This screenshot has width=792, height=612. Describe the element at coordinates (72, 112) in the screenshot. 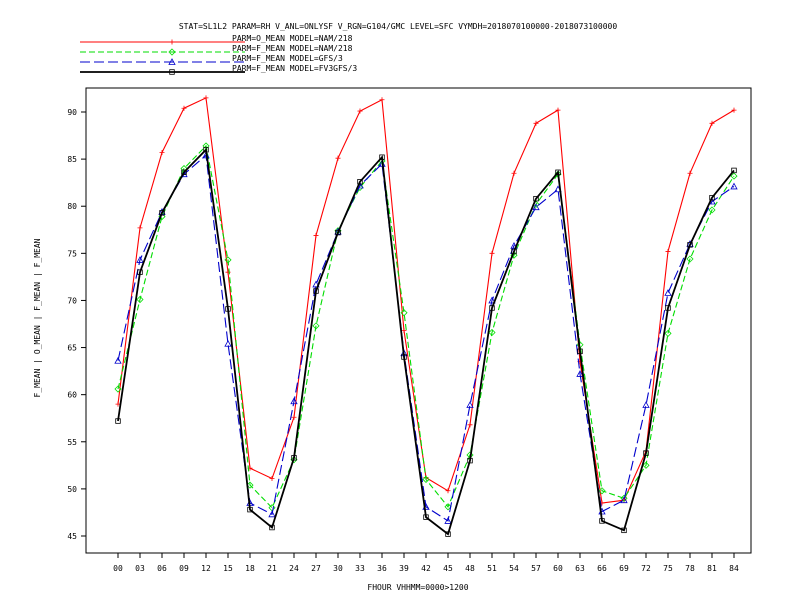

I see `y-tick-label: 90` at that location.